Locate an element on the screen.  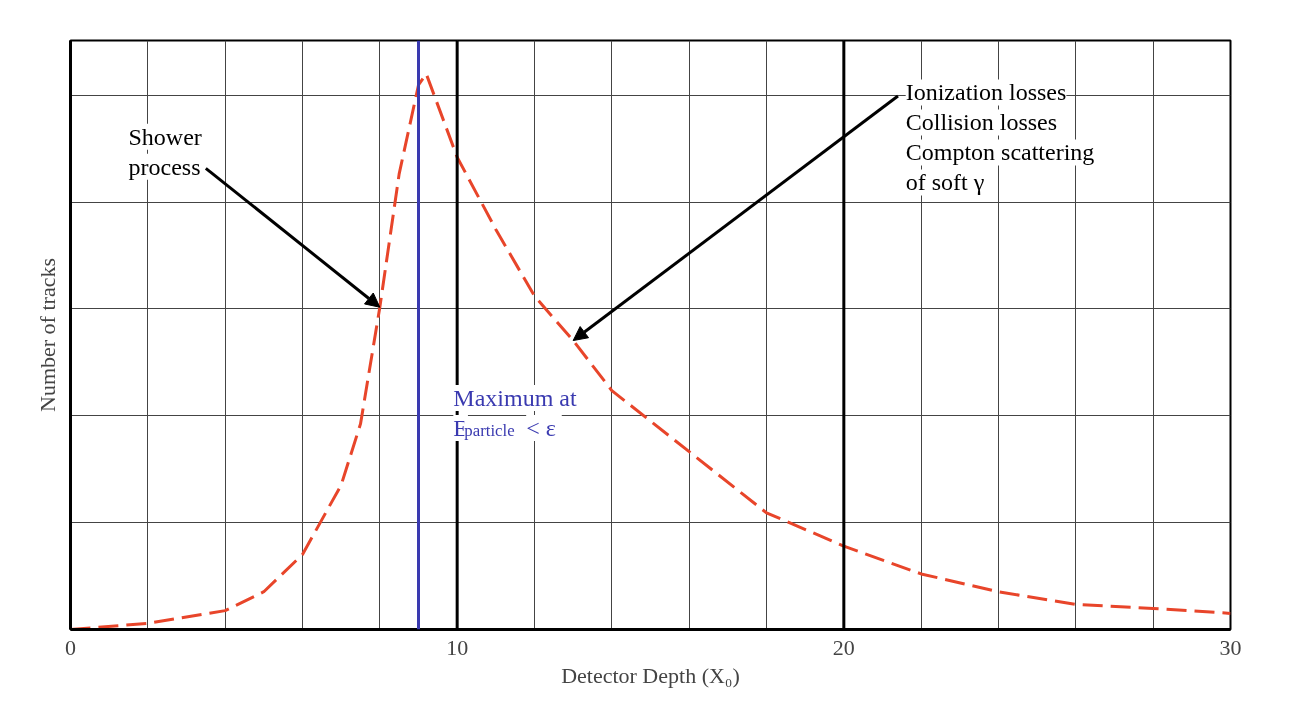
annotation: Ionization losses Collision losses Compton scattering of soft γ is located at coordinates (1000, 137).